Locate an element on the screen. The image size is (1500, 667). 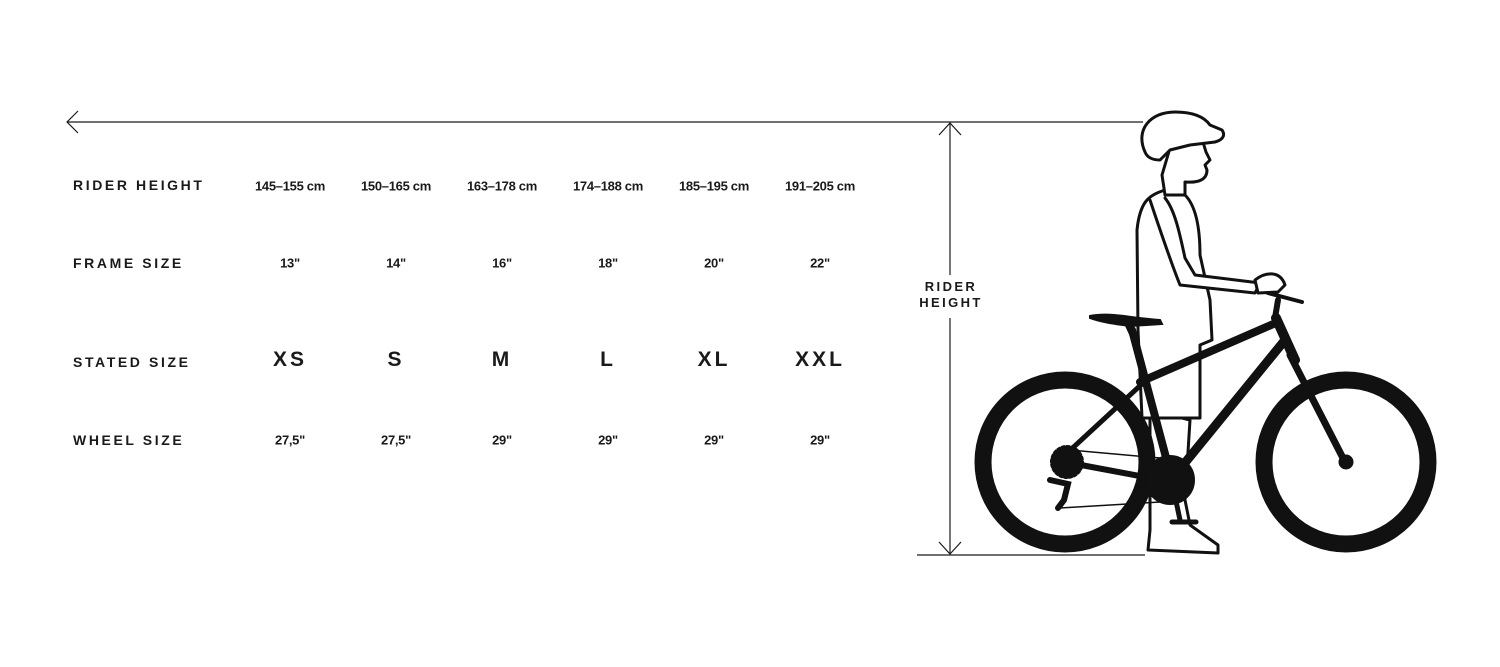
seatstay is located at coordinates (1104, 419).